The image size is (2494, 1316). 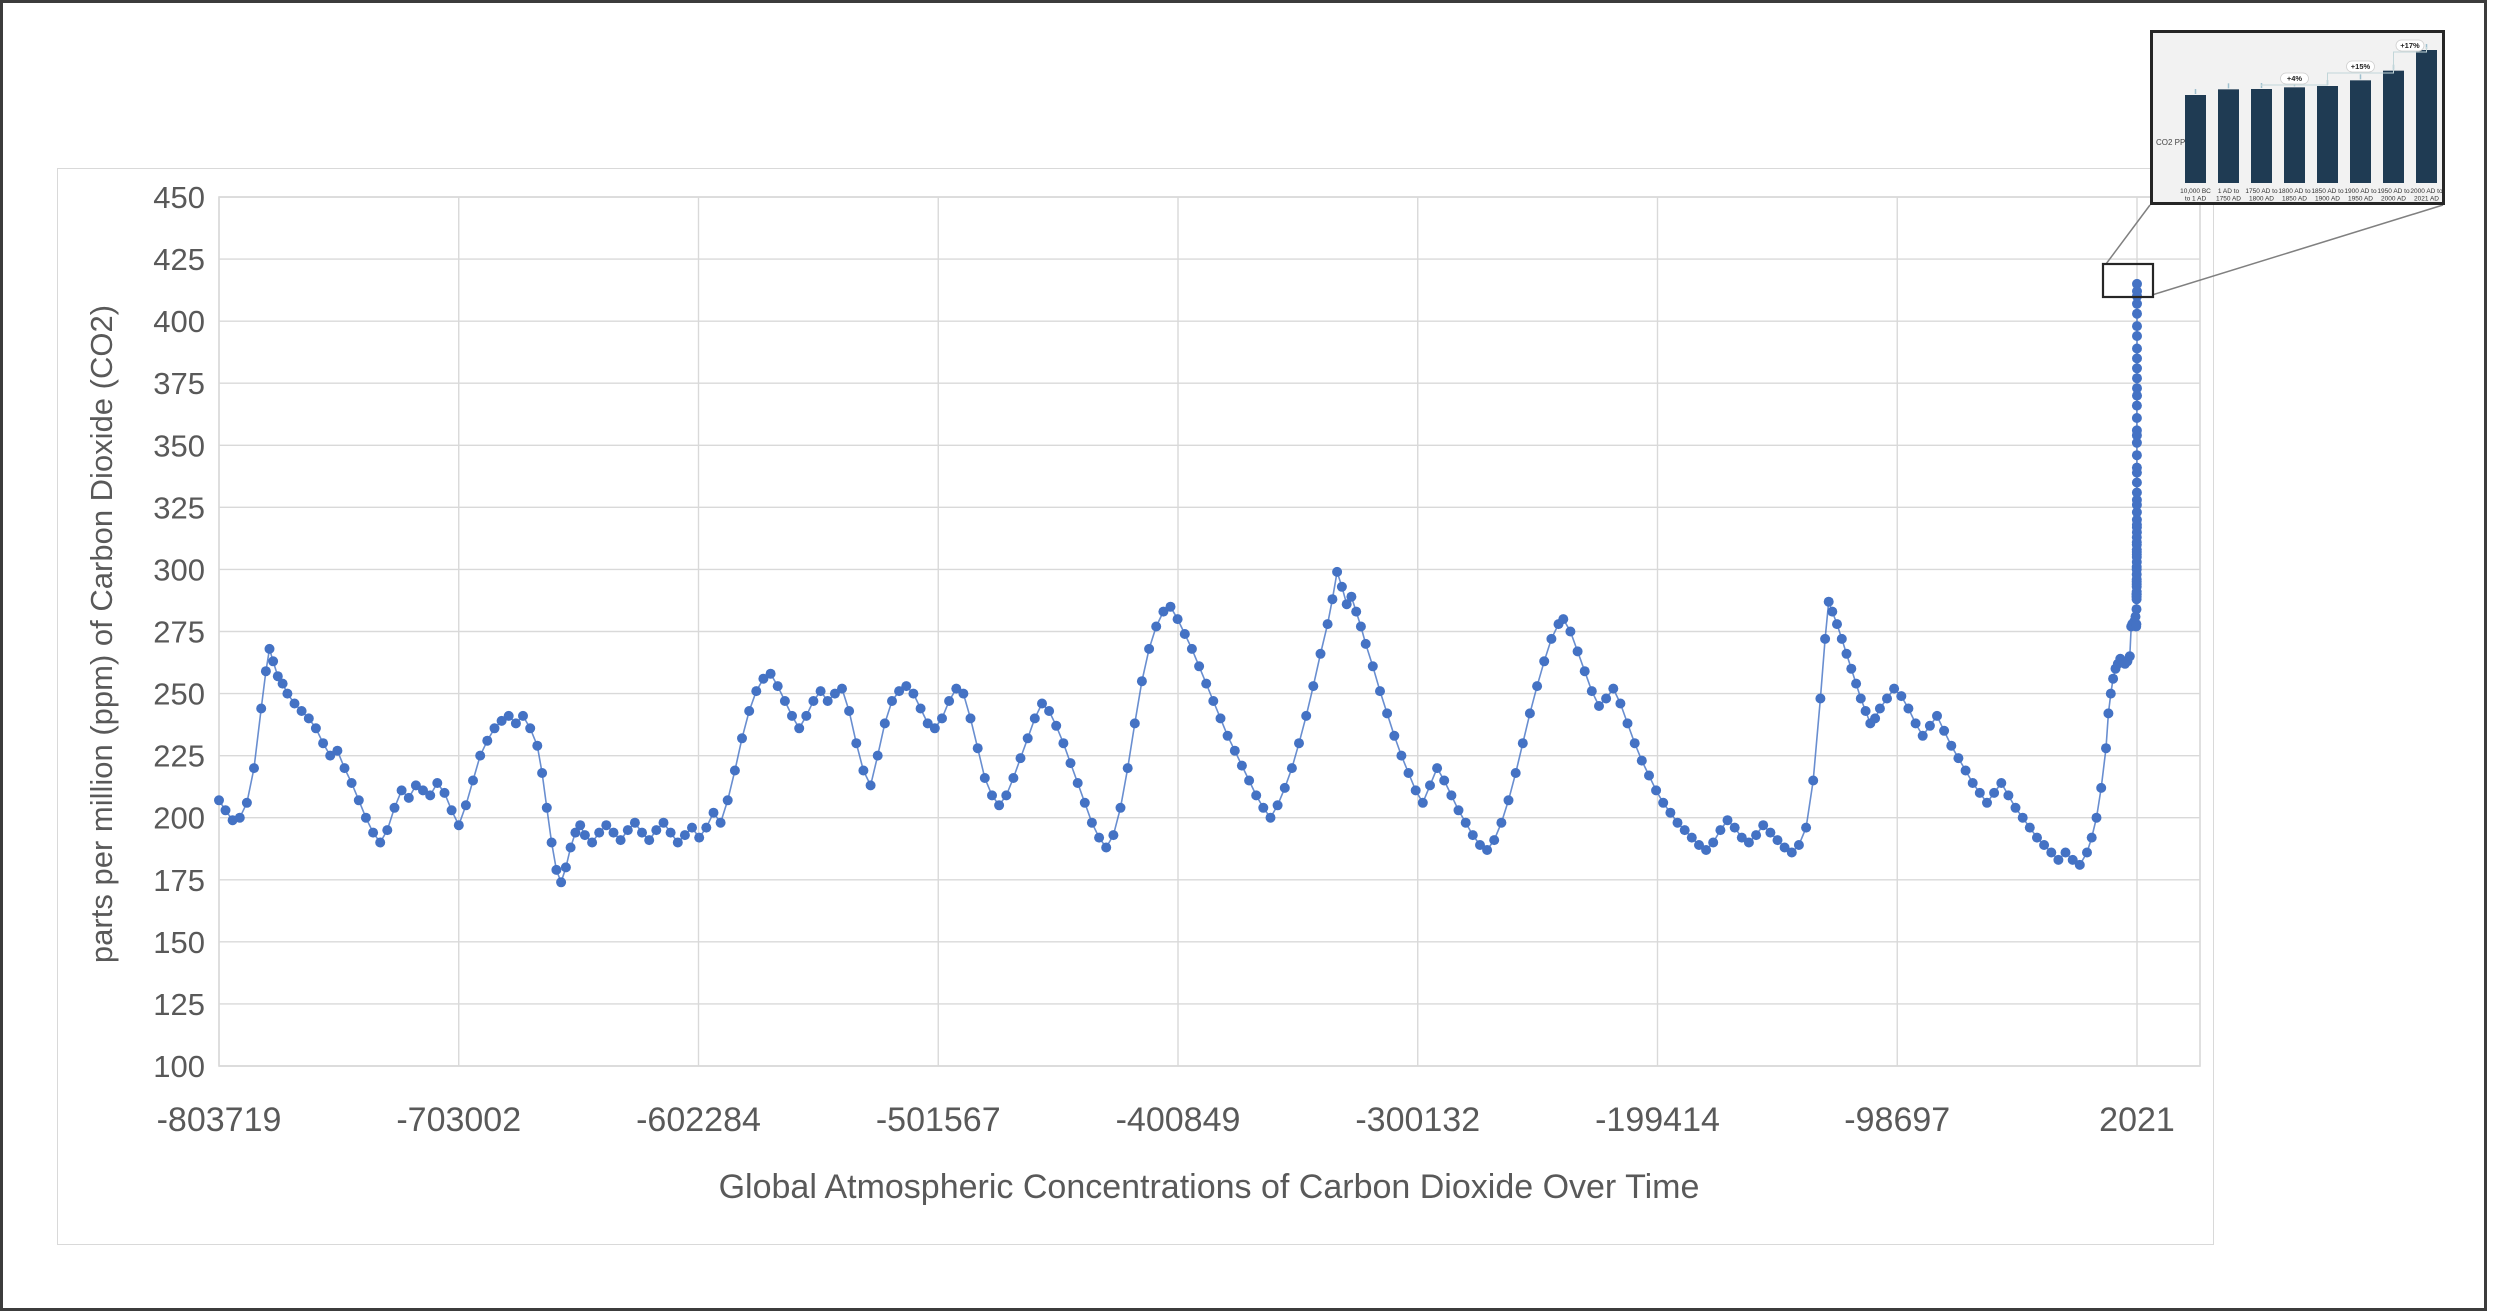 I want to click on inset-x-label: 1800 AD to, so click(x=2294, y=191).